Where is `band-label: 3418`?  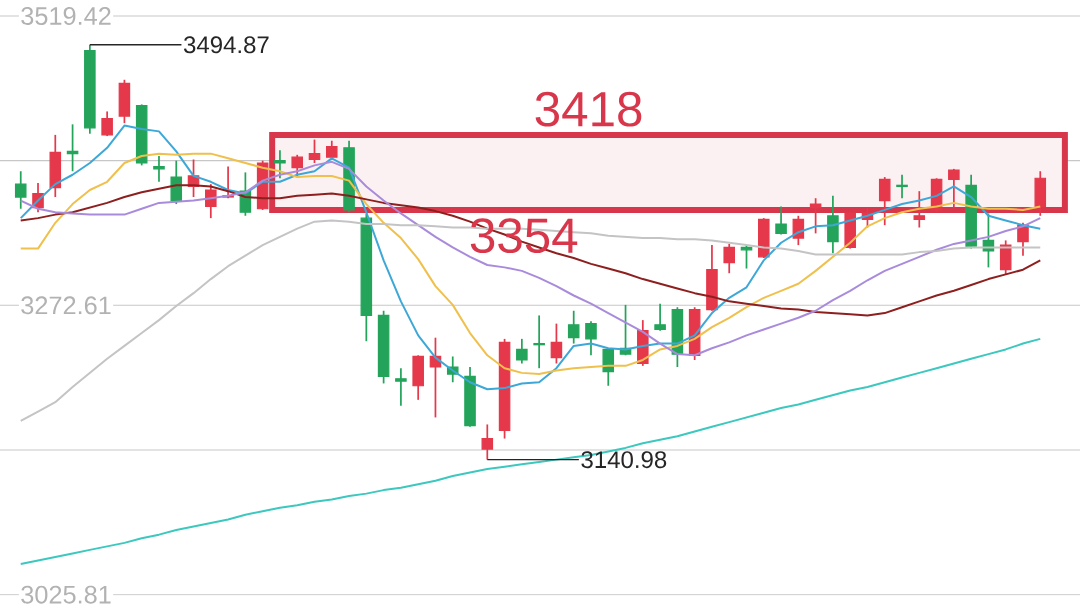 band-label: 3418 is located at coordinates (588, 109).